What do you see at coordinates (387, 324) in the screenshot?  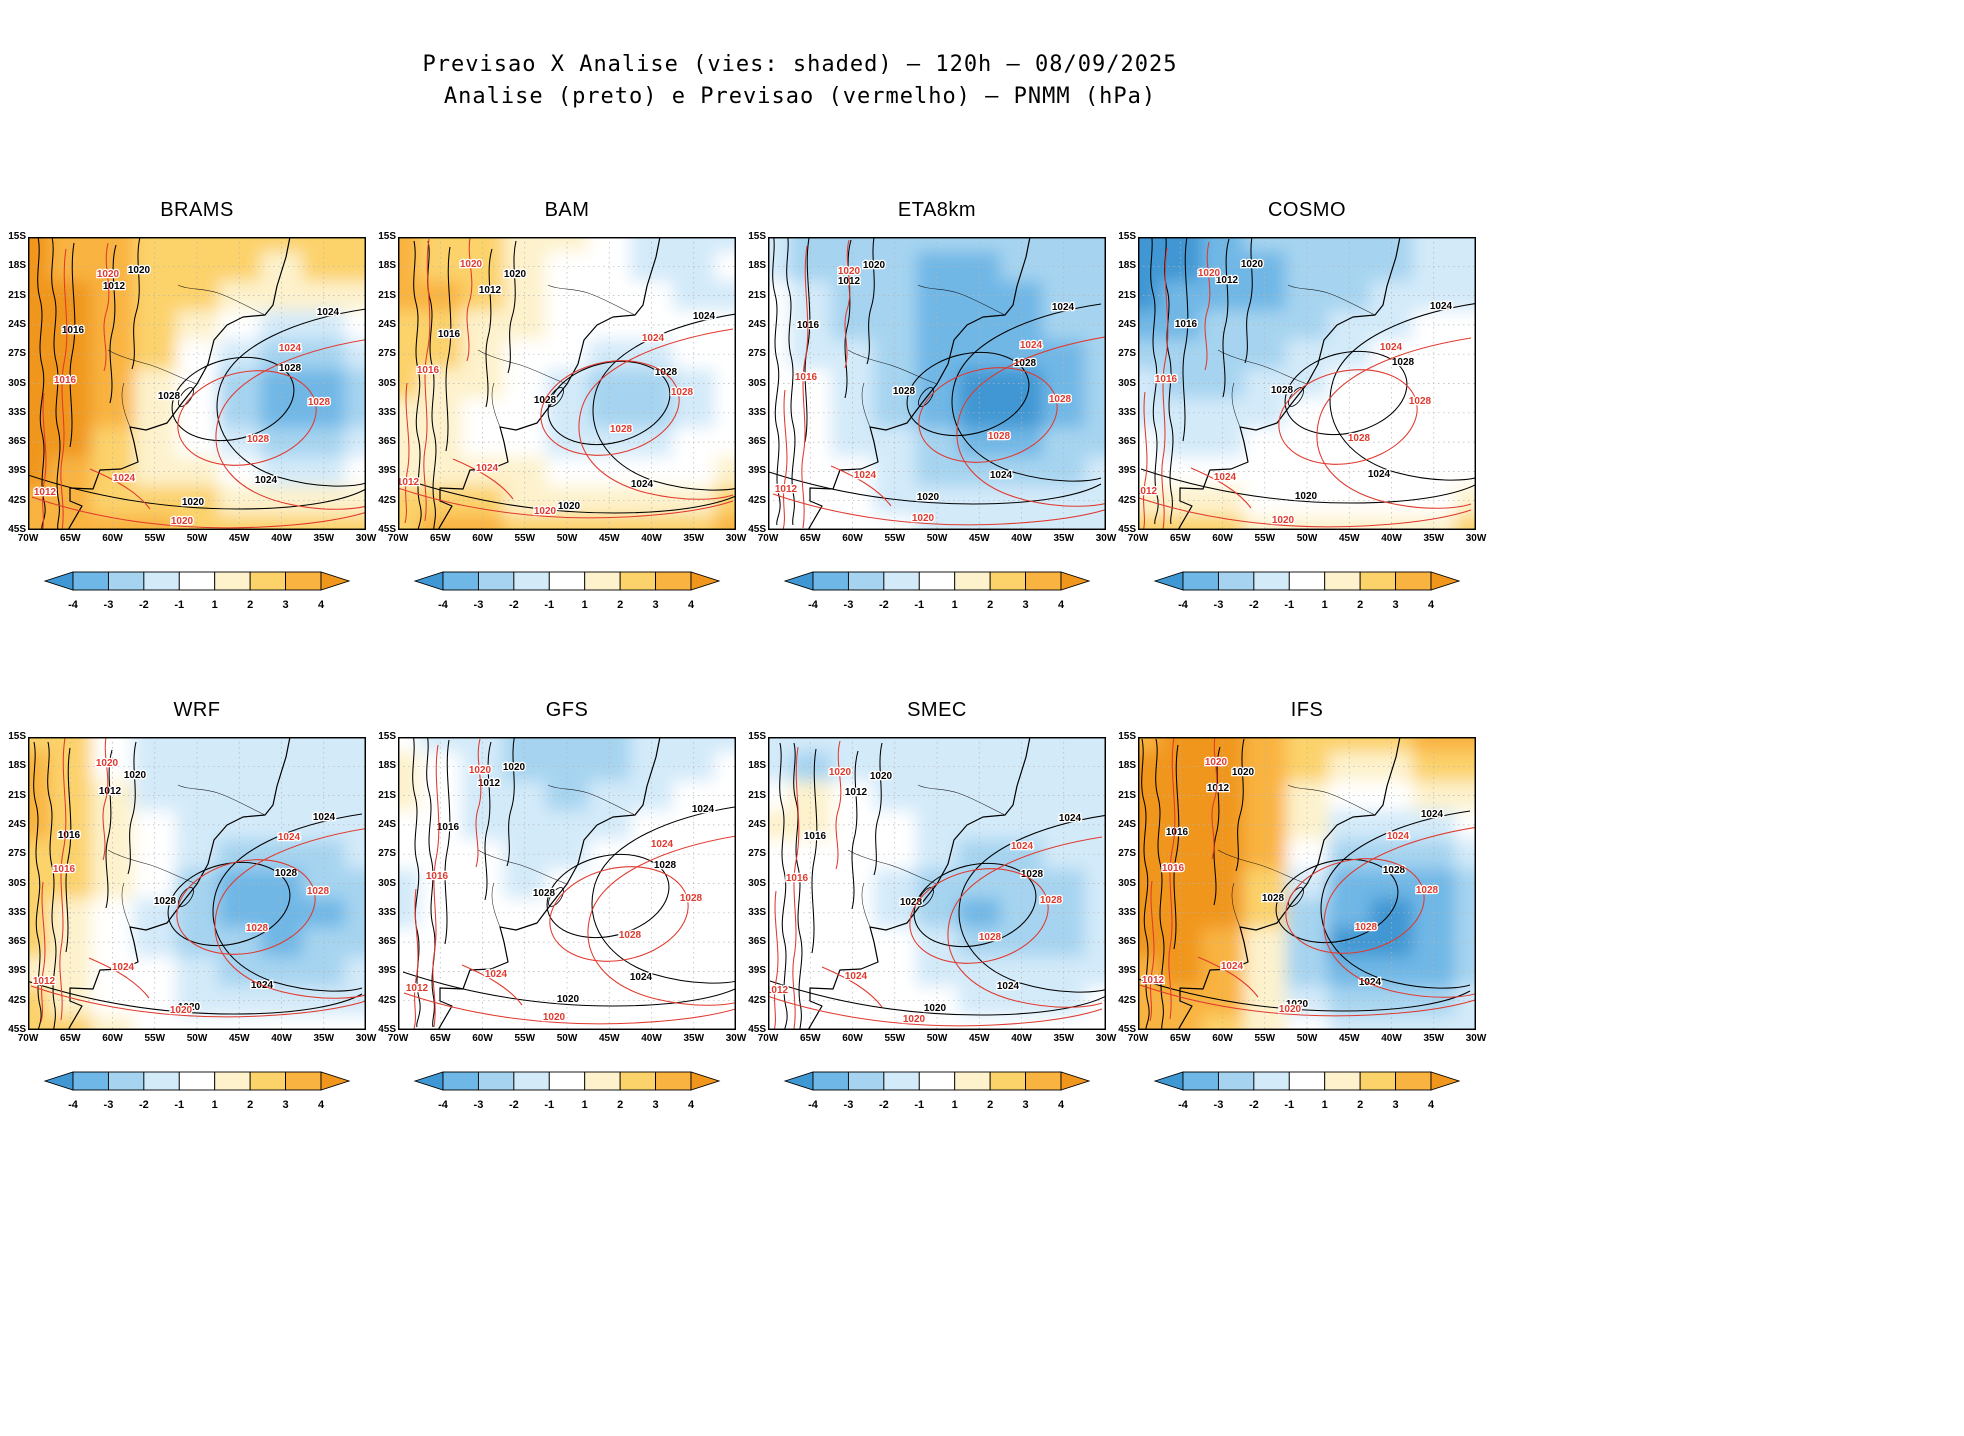 I see `lat-tick-label: 24S` at bounding box center [387, 324].